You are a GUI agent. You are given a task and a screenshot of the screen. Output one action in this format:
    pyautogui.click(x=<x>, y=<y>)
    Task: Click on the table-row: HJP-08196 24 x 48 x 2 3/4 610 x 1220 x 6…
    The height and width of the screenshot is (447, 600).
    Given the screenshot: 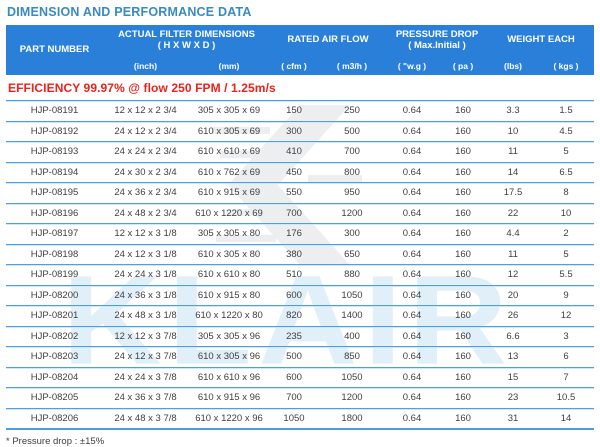 What is the action you would take?
    pyautogui.click(x=300, y=213)
    